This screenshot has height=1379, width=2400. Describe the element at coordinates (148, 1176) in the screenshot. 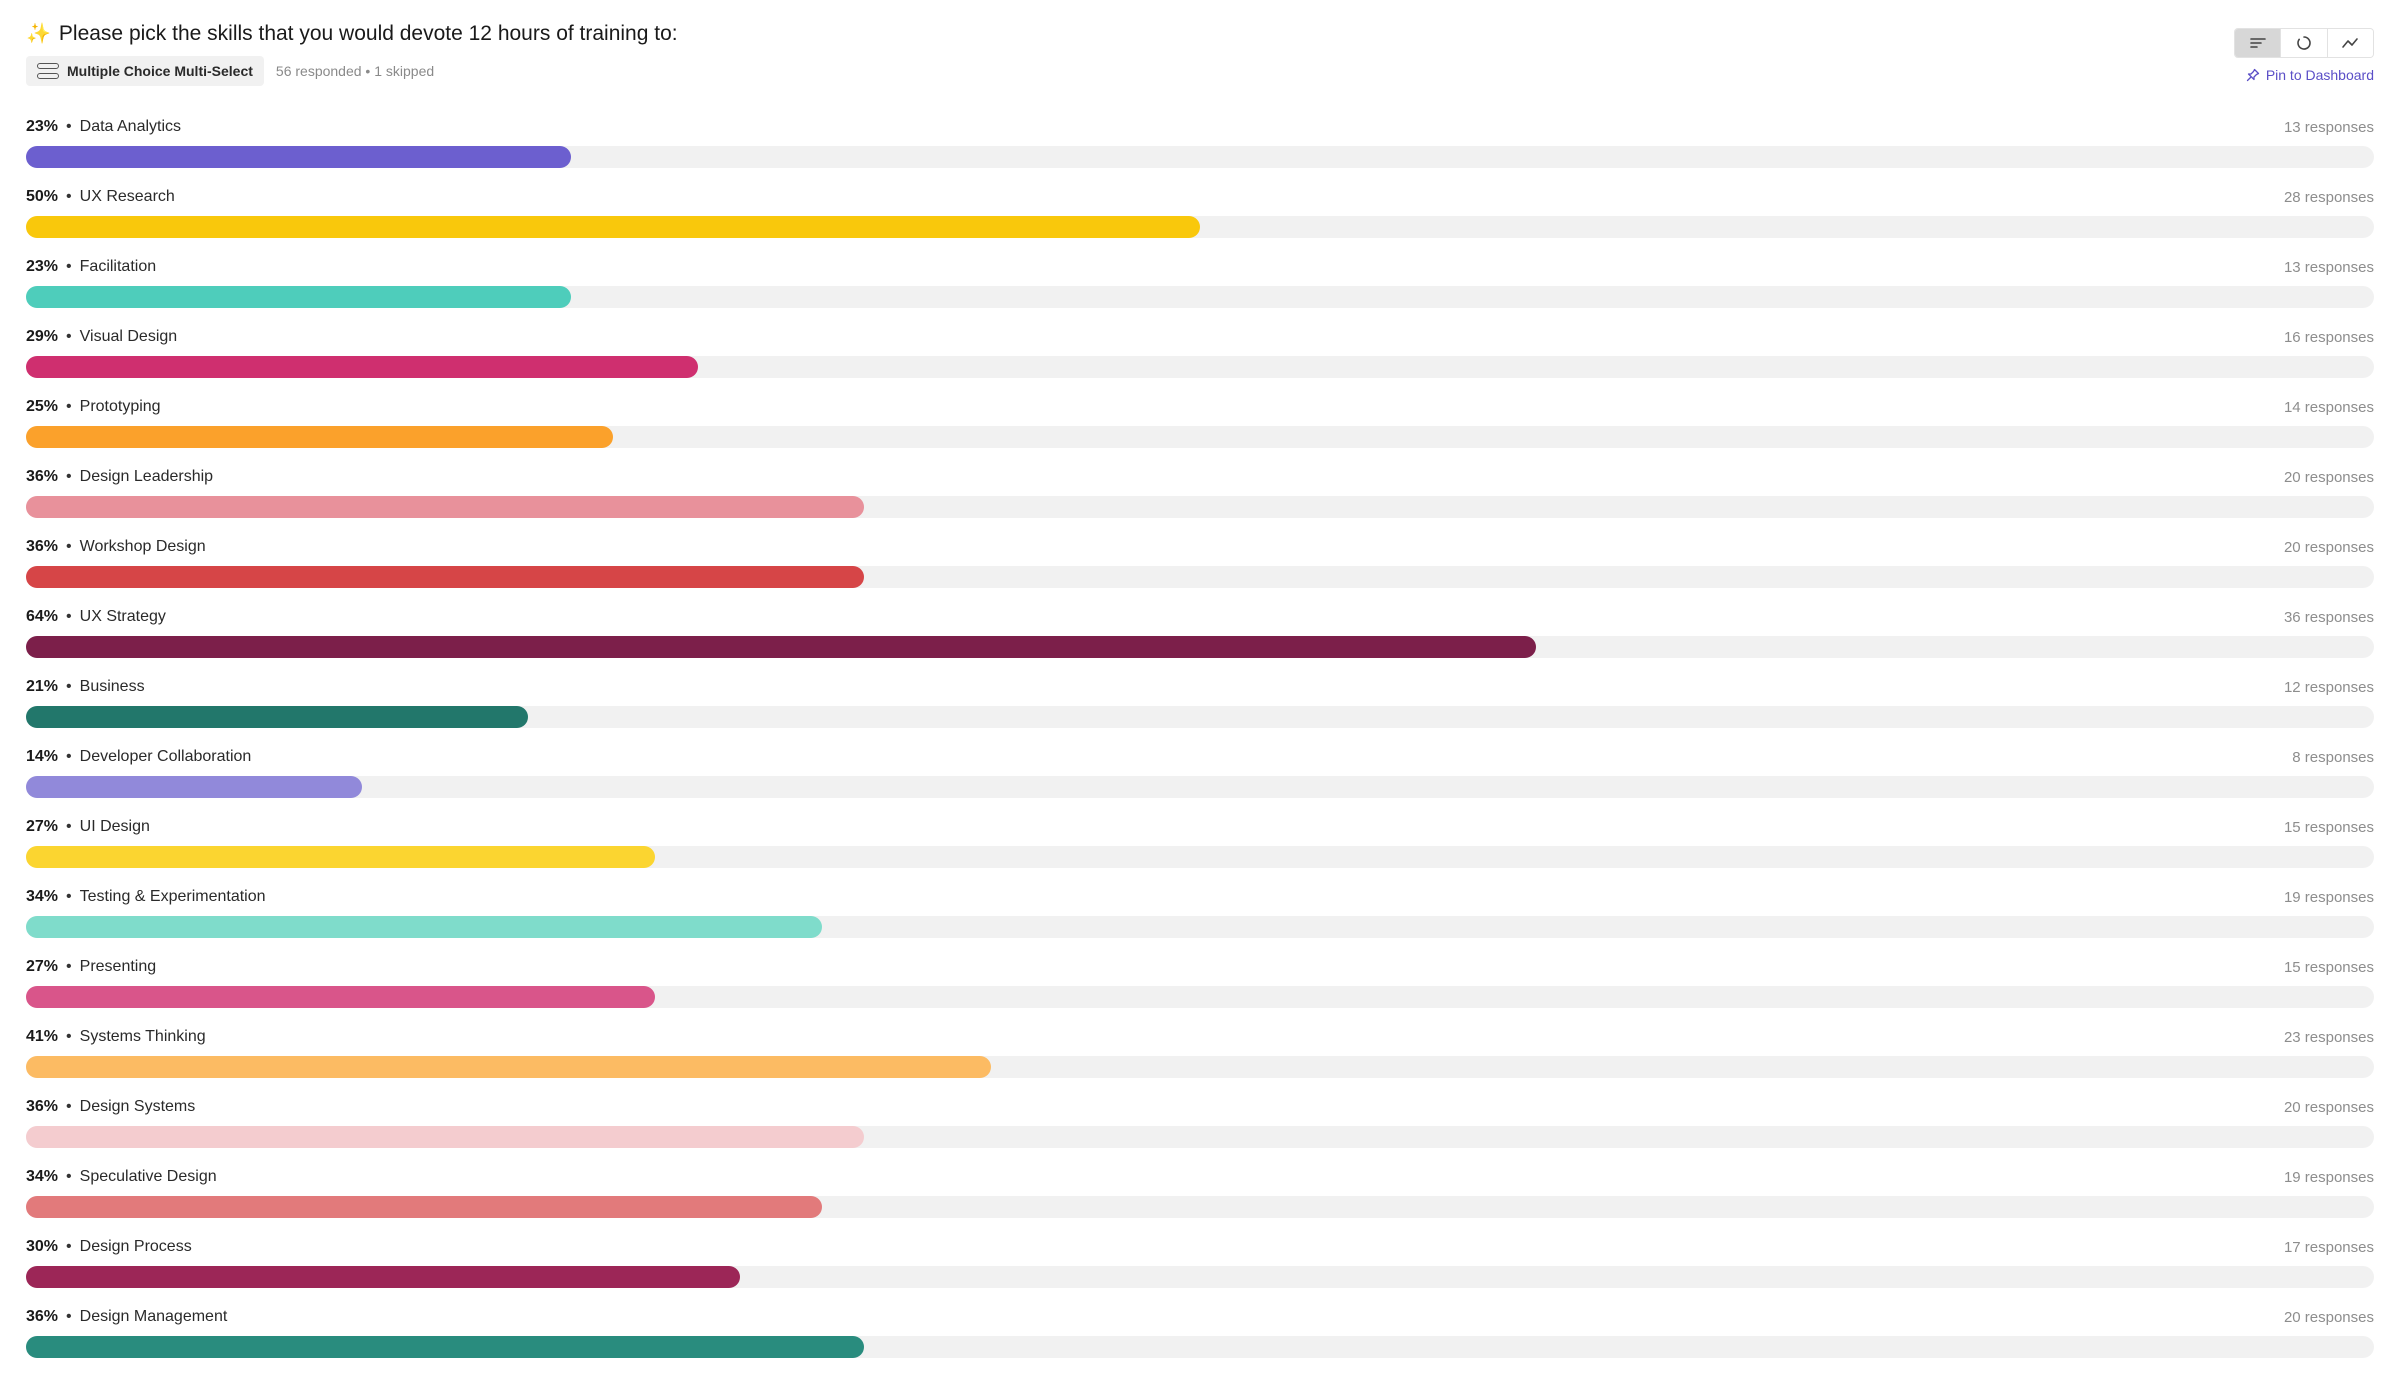

I see `answer-label: Speculative Design` at that location.